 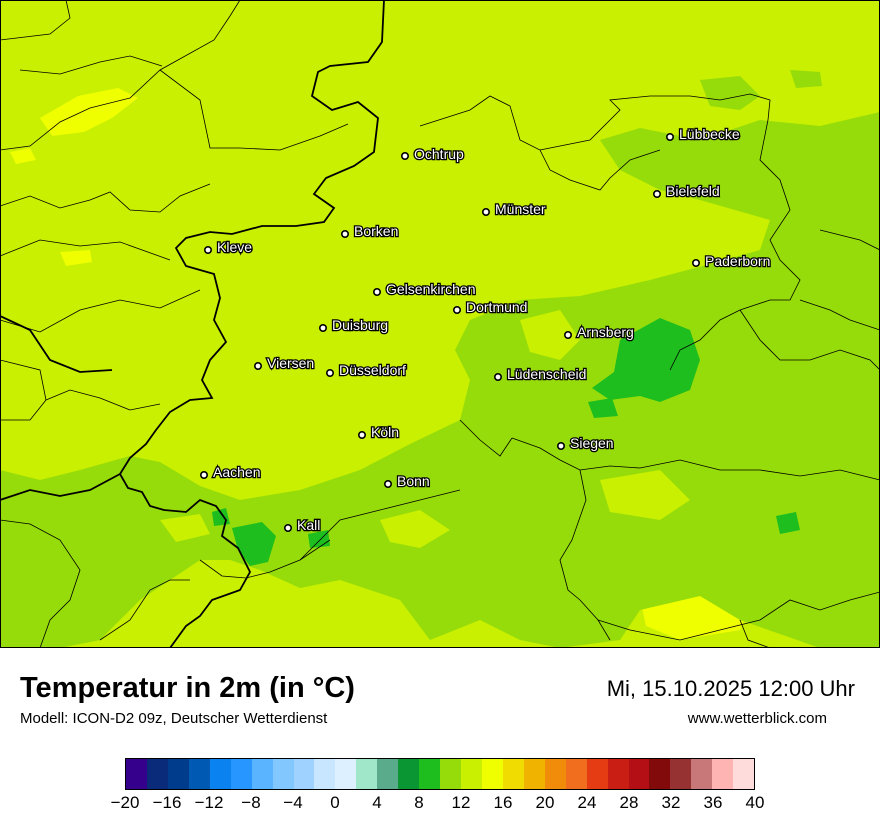 I want to click on city-marker: Bielefeld, so click(x=686, y=191).